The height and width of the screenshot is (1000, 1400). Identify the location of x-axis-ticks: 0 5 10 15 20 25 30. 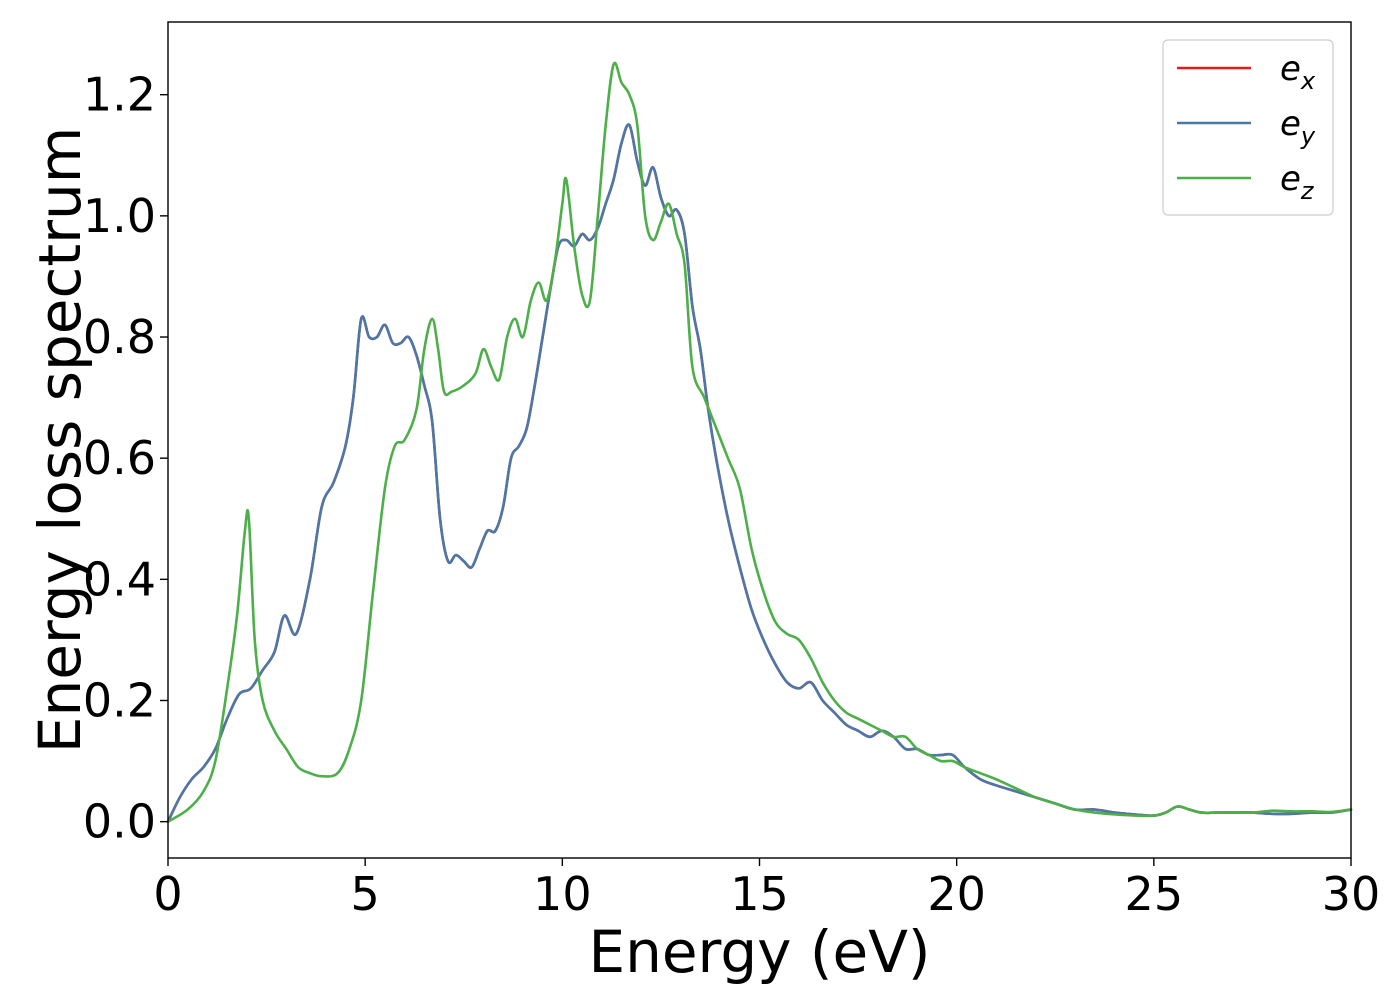
(766, 889).